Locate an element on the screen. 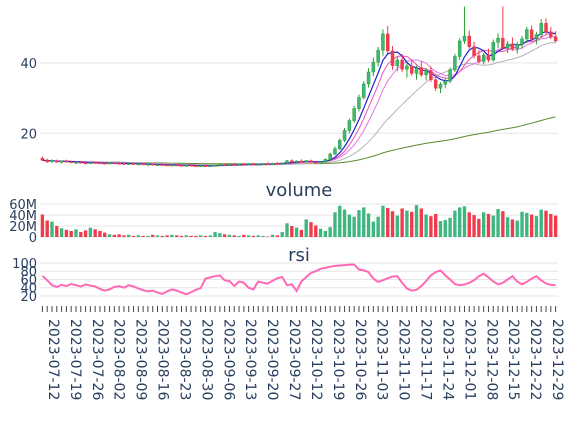 The width and height of the screenshot is (583, 421). rsi-line is located at coordinates (298, 279).